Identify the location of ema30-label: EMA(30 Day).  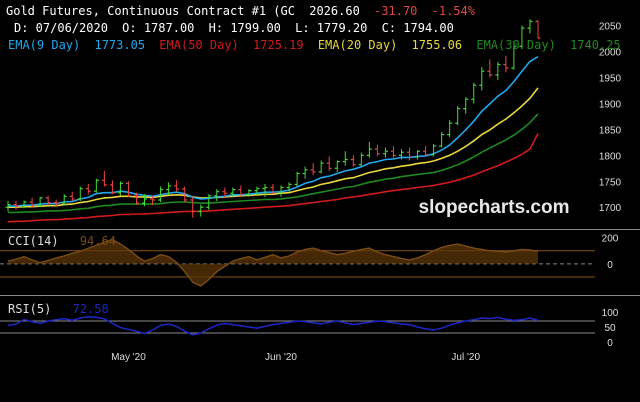
(515, 45).